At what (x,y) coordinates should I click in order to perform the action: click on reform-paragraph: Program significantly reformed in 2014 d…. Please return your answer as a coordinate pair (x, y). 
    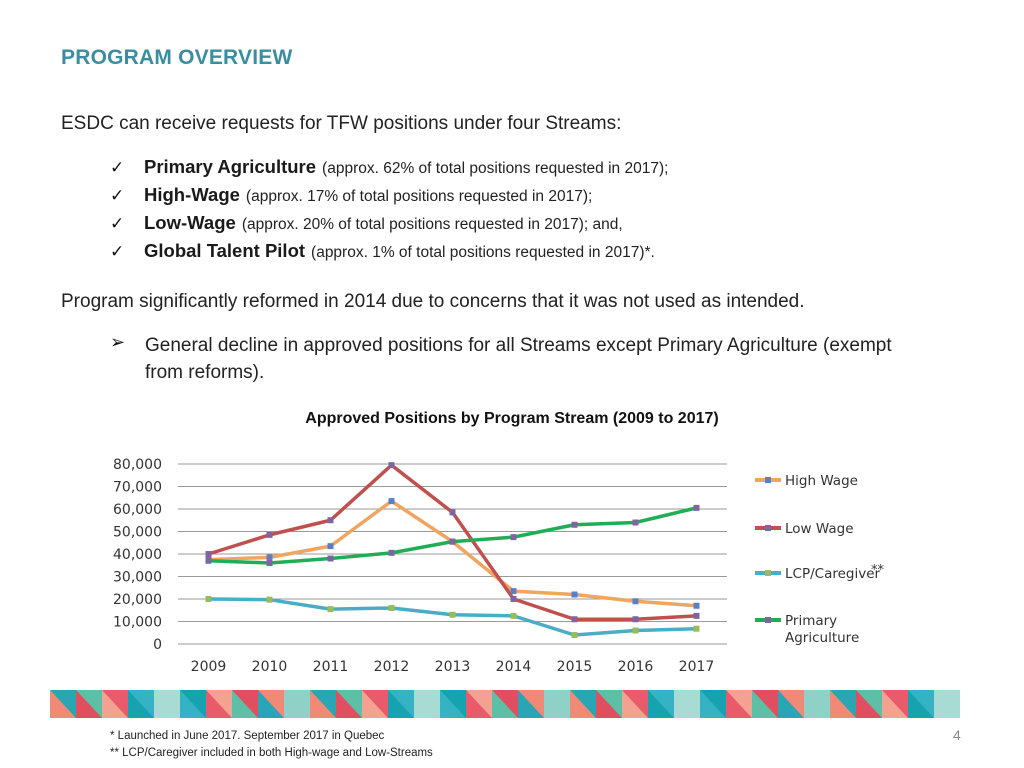
    Looking at the image, I should click on (433, 301).